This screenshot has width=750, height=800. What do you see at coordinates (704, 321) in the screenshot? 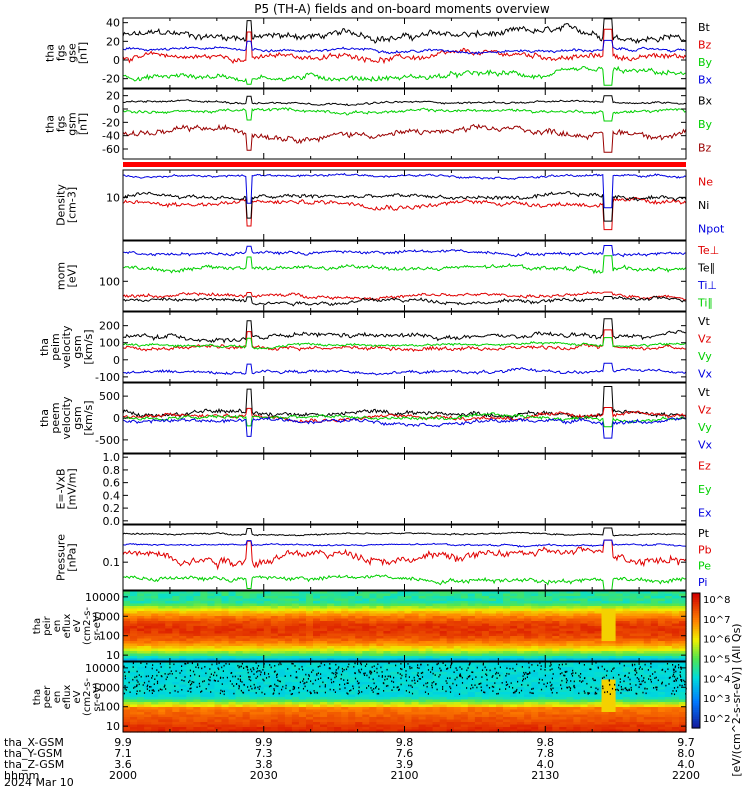
I see `legend-entry: Vt` at bounding box center [704, 321].